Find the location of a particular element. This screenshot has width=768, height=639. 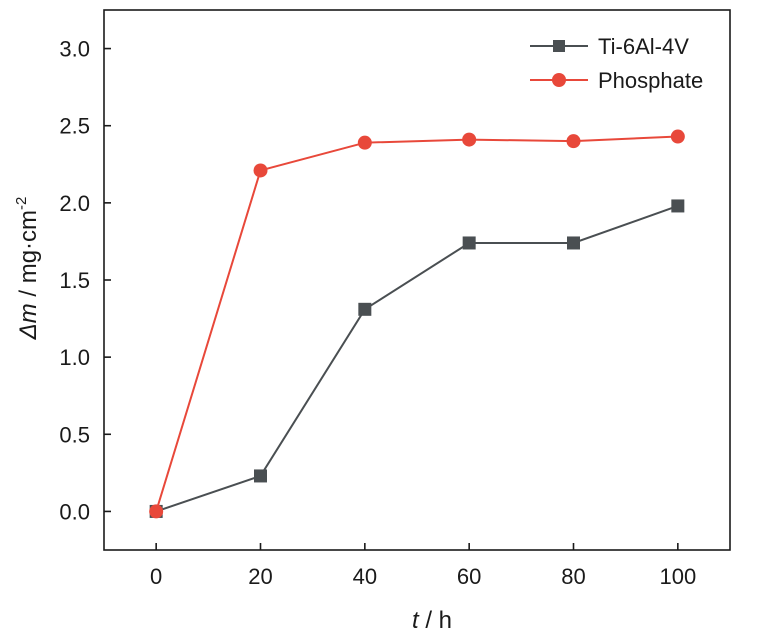

x-tick-label: 20 is located at coordinates (260, 576).